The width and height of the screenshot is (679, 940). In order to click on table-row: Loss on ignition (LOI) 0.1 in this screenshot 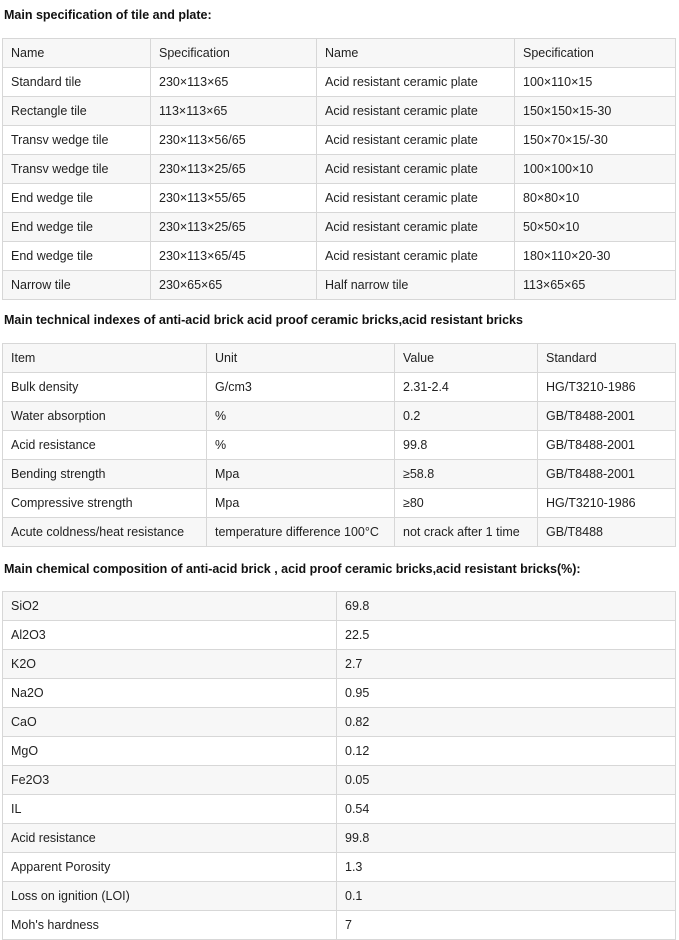, I will do `click(339, 896)`.